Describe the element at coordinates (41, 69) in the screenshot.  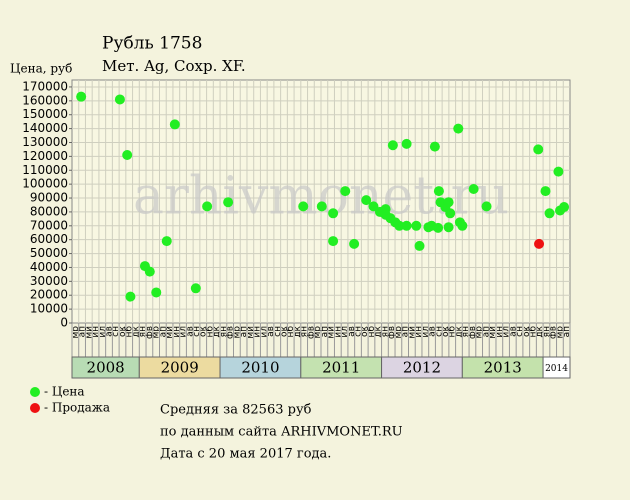
I see `y-axis-label: Цена, руб` at that location.